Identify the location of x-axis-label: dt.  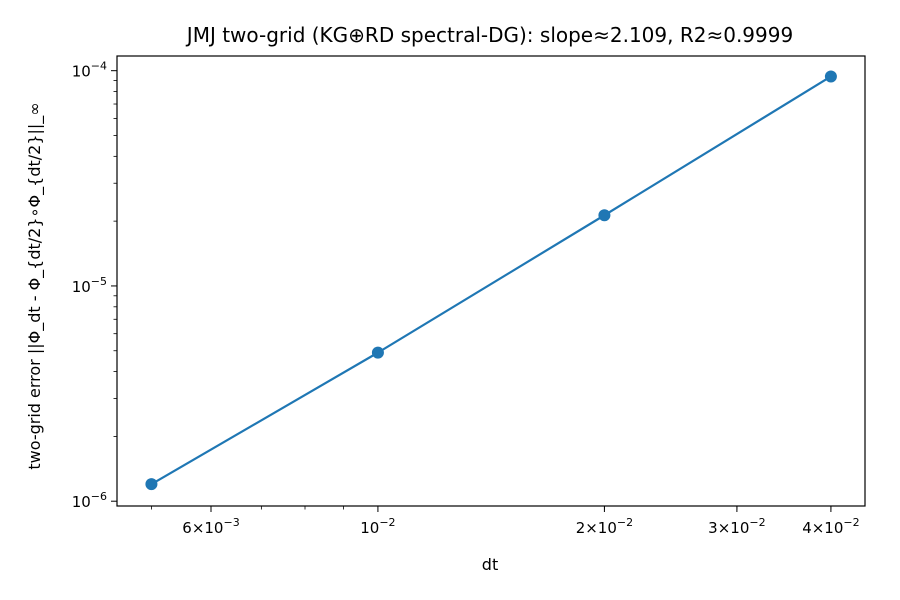
(490, 564).